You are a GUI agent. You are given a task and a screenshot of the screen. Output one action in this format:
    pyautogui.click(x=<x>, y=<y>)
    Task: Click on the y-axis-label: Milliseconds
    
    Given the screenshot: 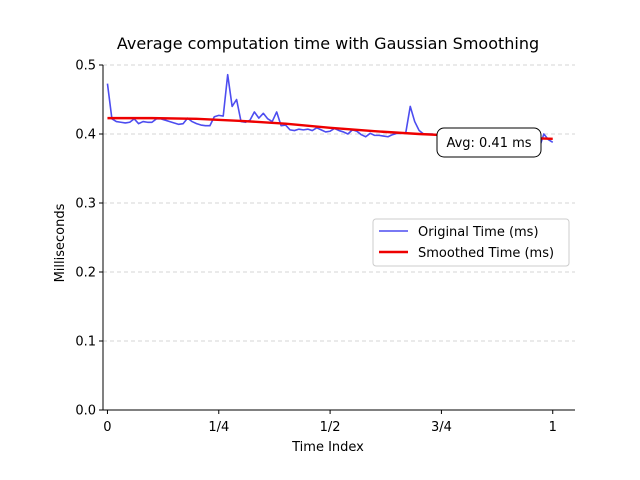 What is the action you would take?
    pyautogui.click(x=60, y=242)
    